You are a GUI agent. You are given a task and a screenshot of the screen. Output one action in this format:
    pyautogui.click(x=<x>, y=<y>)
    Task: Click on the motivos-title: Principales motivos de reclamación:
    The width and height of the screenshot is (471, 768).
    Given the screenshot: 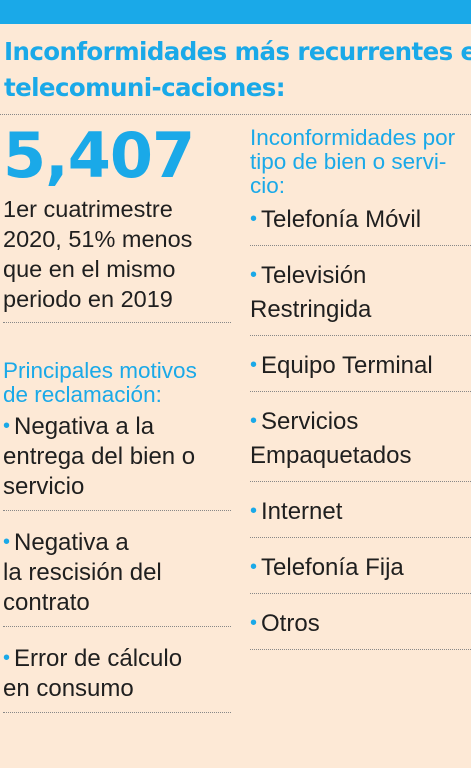 What is the action you would take?
    pyautogui.click(x=117, y=383)
    